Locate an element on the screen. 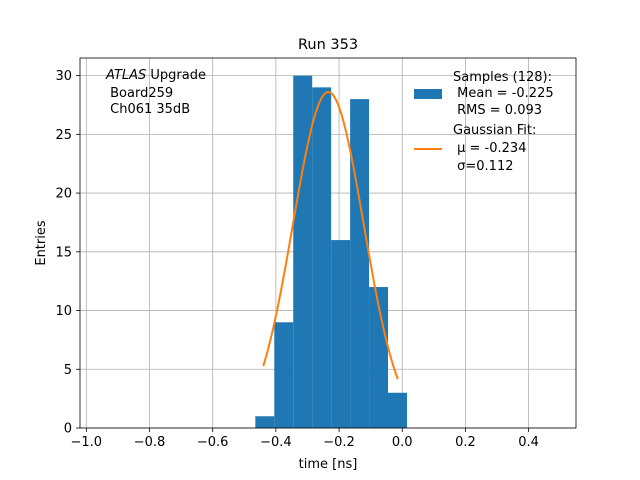  y-tick-label: 20 is located at coordinates (63, 194).